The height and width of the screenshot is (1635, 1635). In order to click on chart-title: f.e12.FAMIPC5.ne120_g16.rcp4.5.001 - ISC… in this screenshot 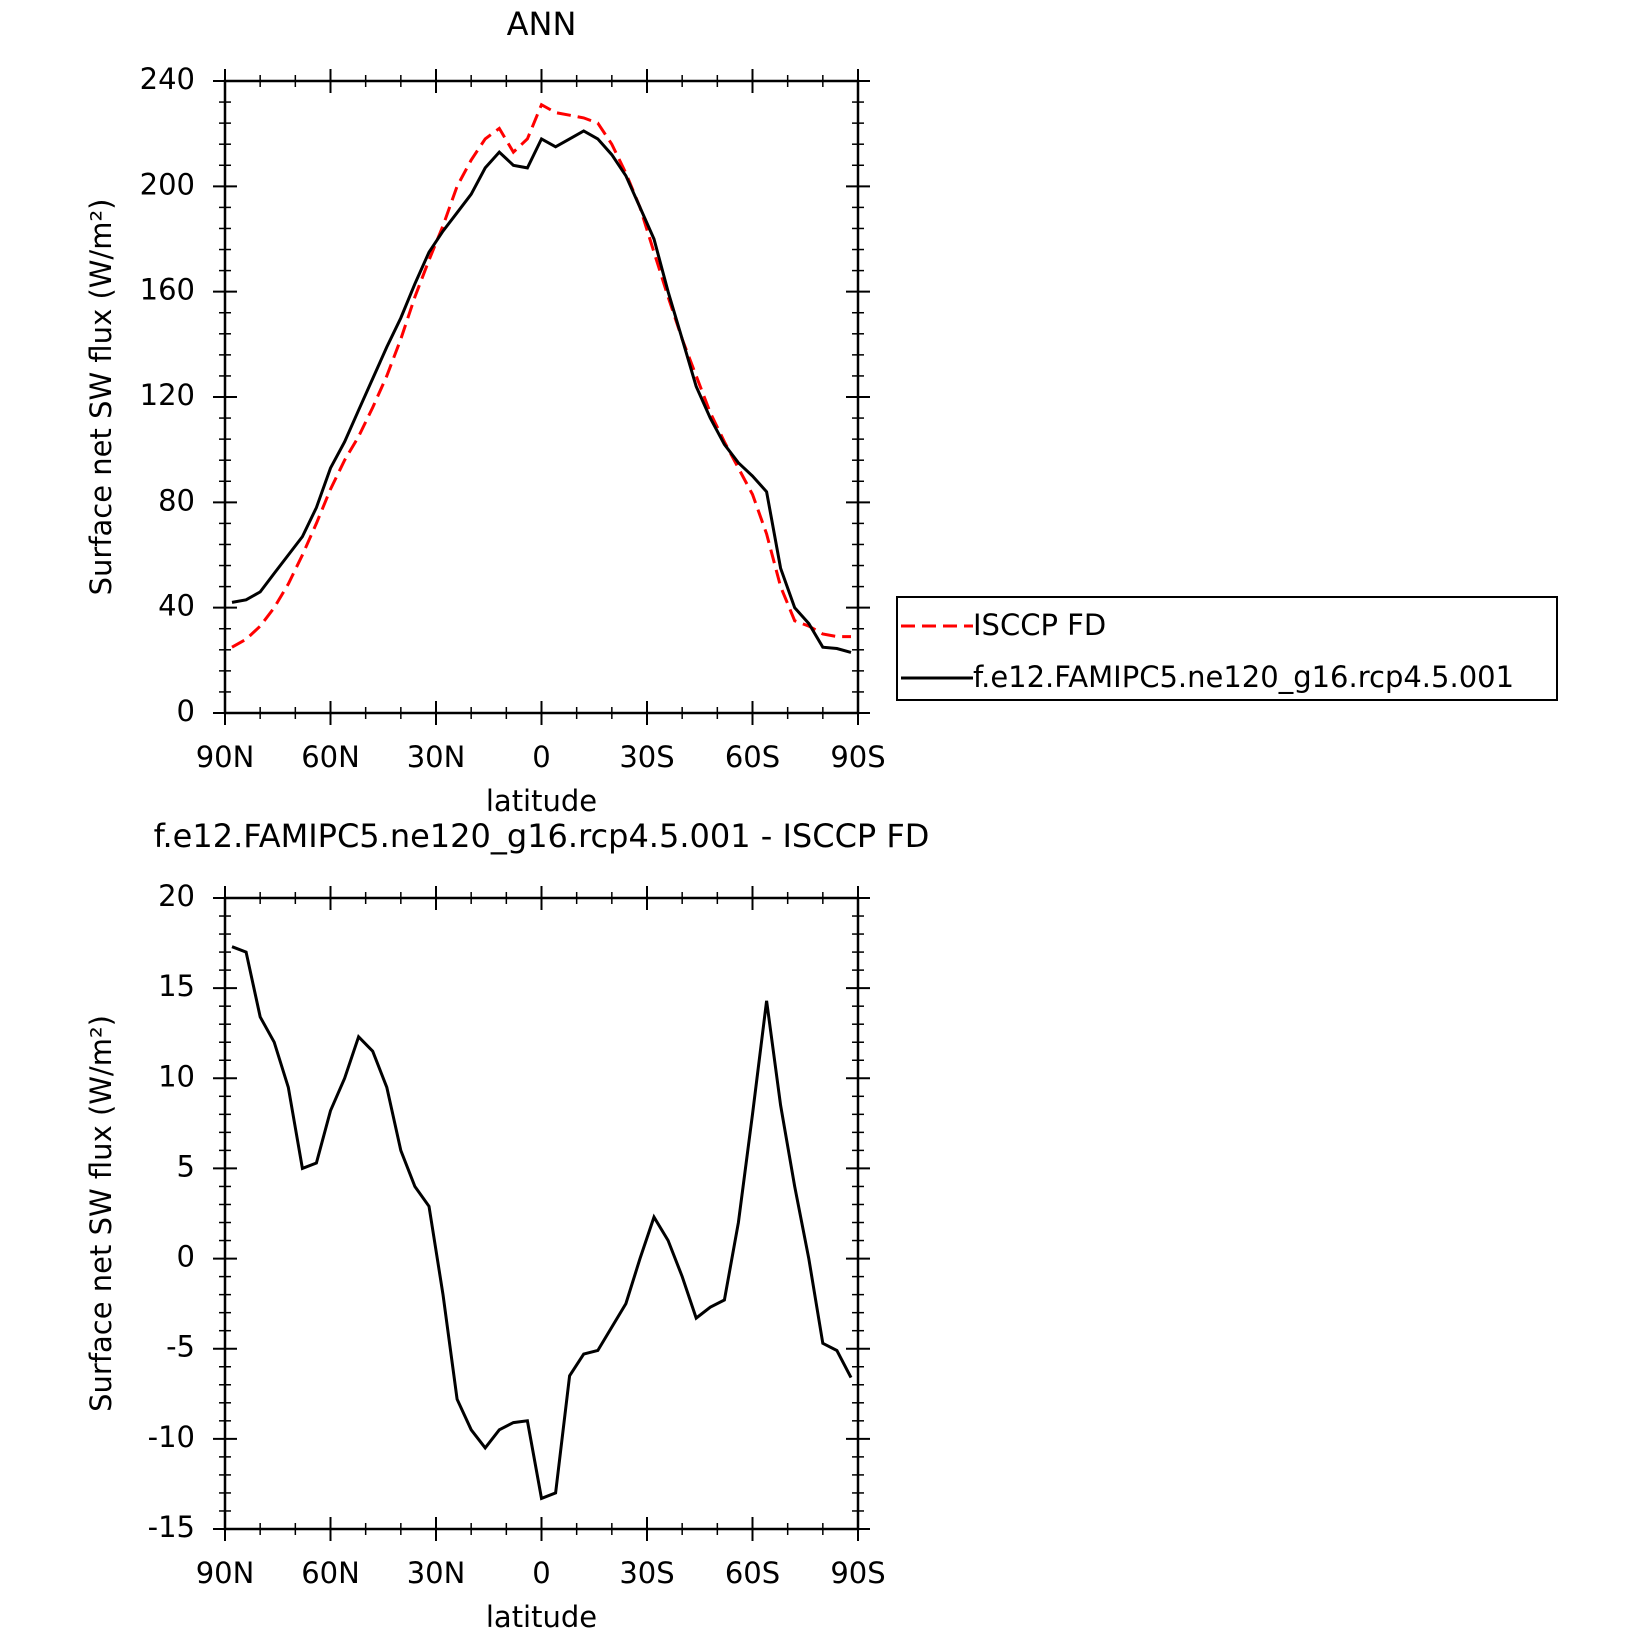, I will do `click(542, 836)`.